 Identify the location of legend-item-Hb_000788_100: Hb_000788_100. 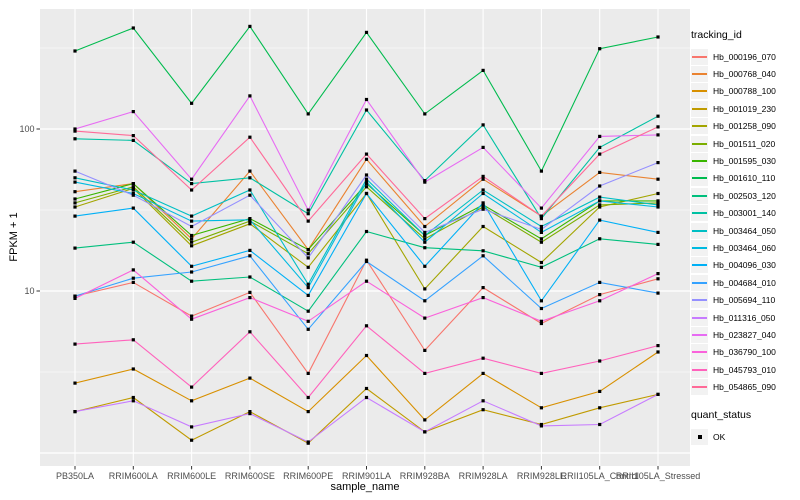
(745, 91).